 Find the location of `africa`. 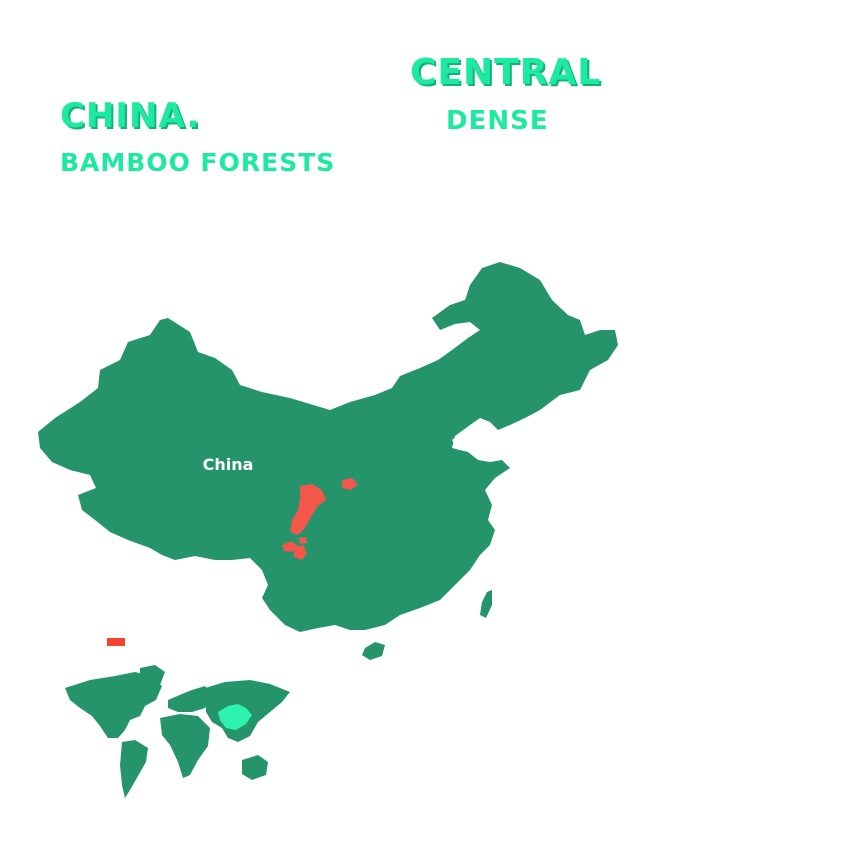

africa is located at coordinates (185, 746).